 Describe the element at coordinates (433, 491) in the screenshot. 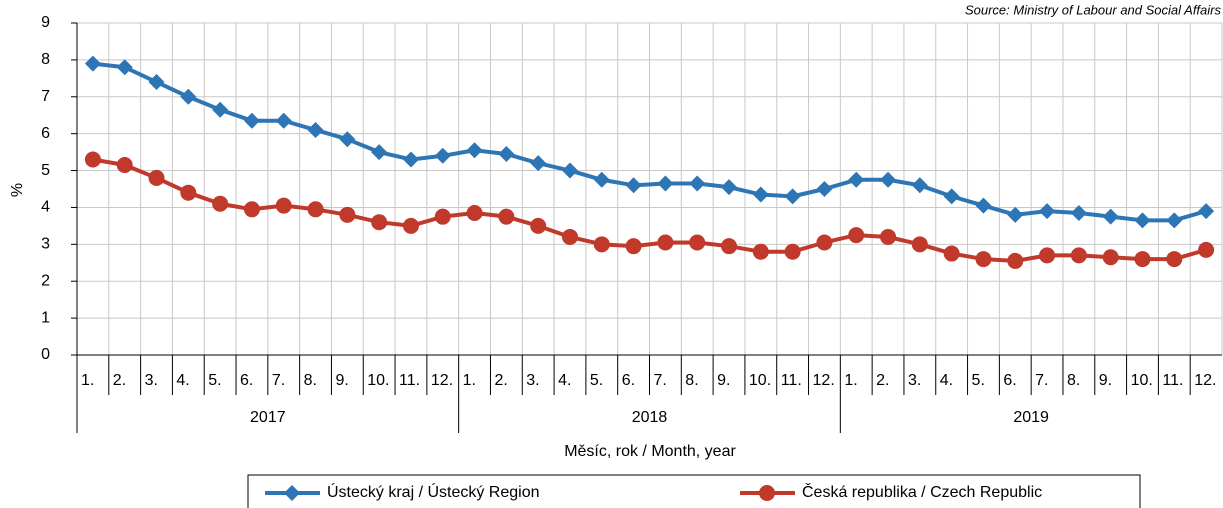

I see `legend-label: Ústecký kraj / Ústecký Region` at that location.